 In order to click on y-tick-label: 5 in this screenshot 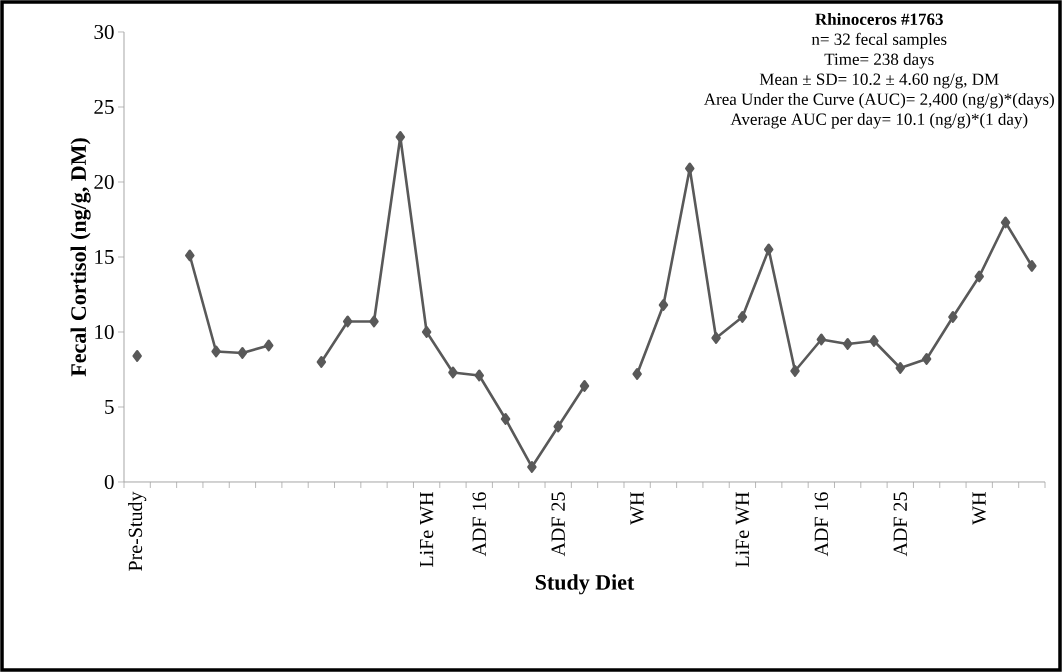, I will do `click(109, 407)`.